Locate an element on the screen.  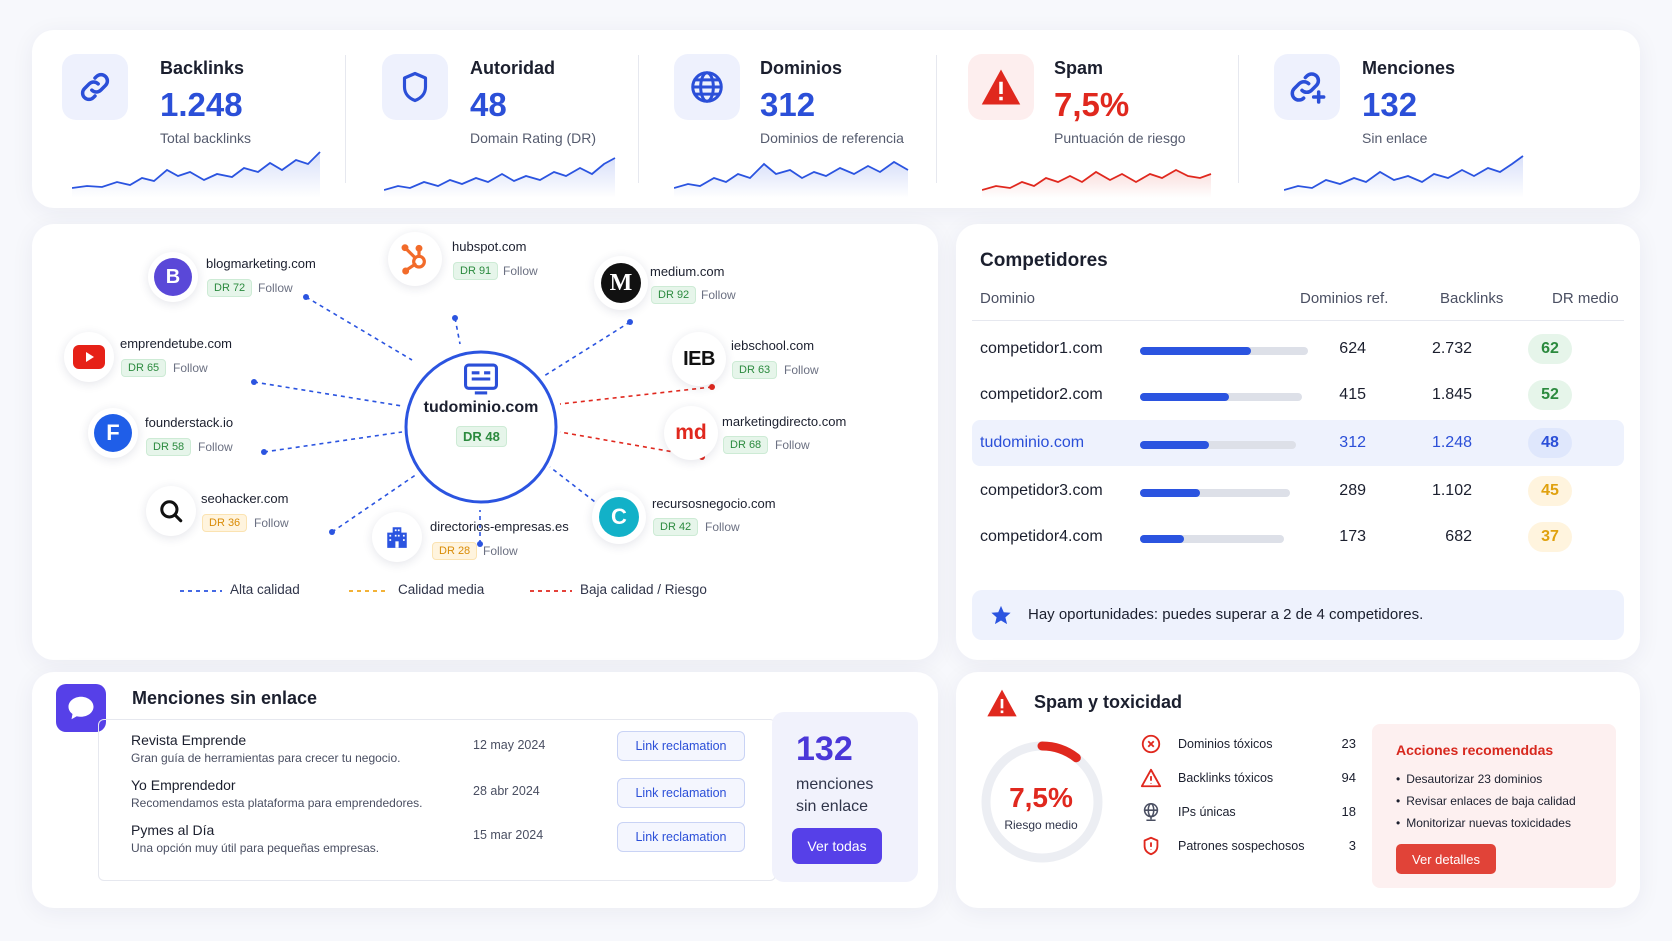
mentions-count: 132 is located at coordinates (824, 749).